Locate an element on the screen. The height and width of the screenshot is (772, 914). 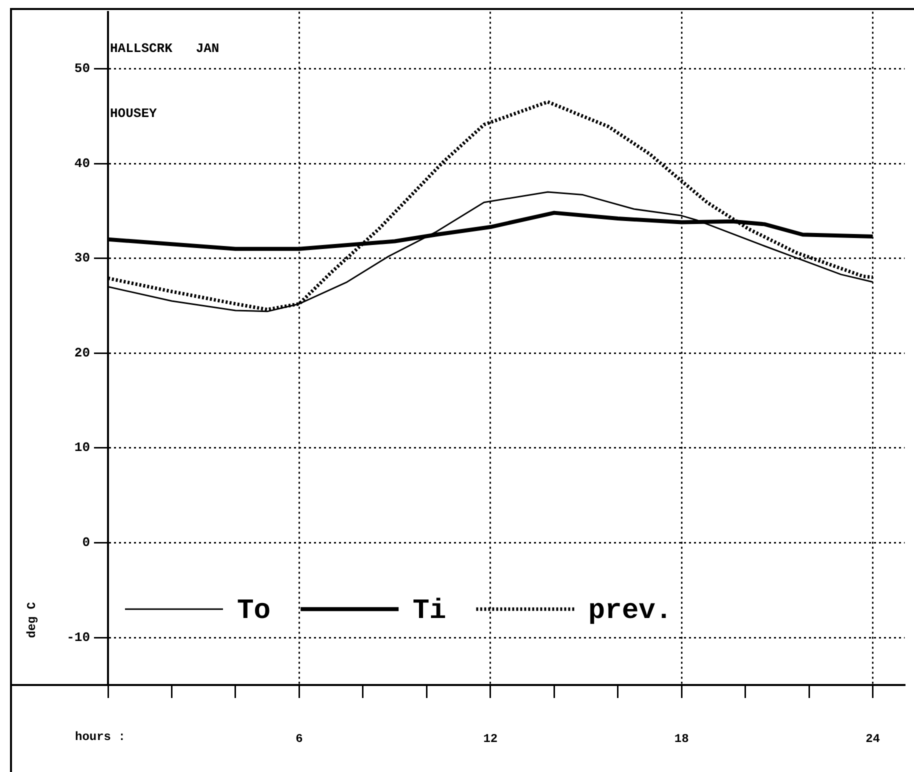
annotation: HALLSCRK JAN is located at coordinates (165, 48).